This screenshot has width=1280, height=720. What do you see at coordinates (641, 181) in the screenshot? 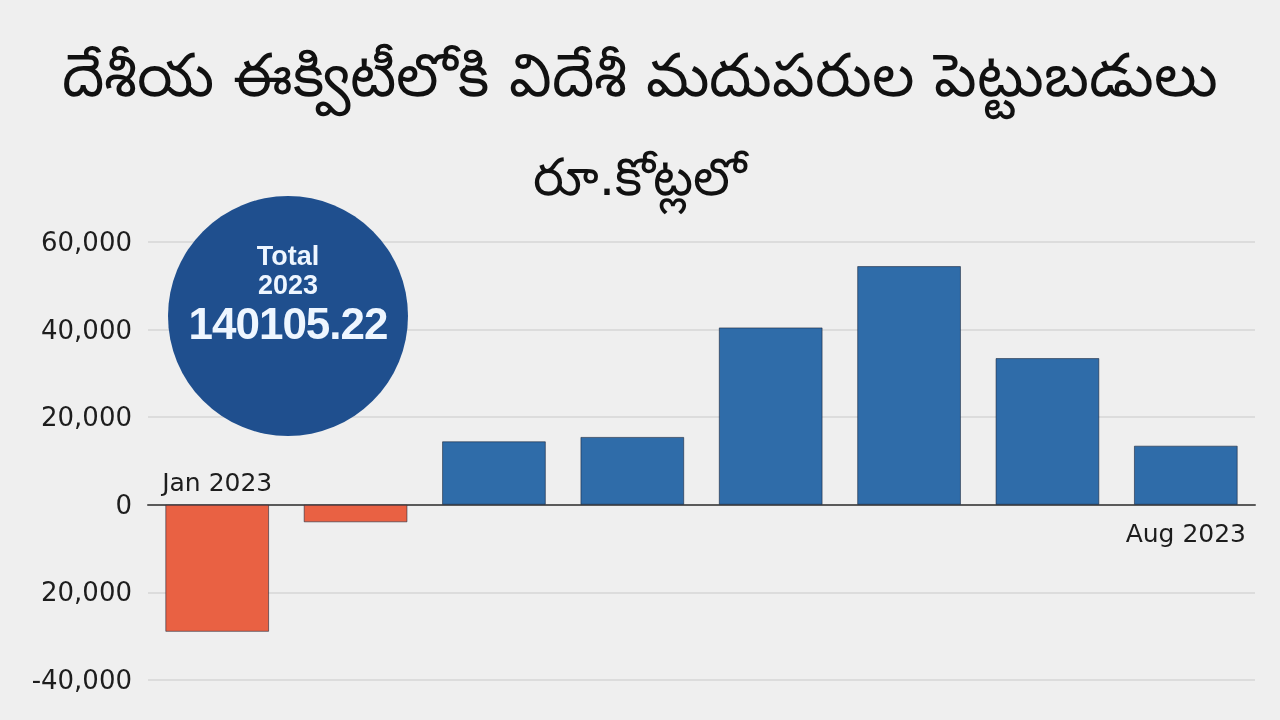
I see `chart-subtitle: రూ.కోట్లలో` at bounding box center [641, 181].